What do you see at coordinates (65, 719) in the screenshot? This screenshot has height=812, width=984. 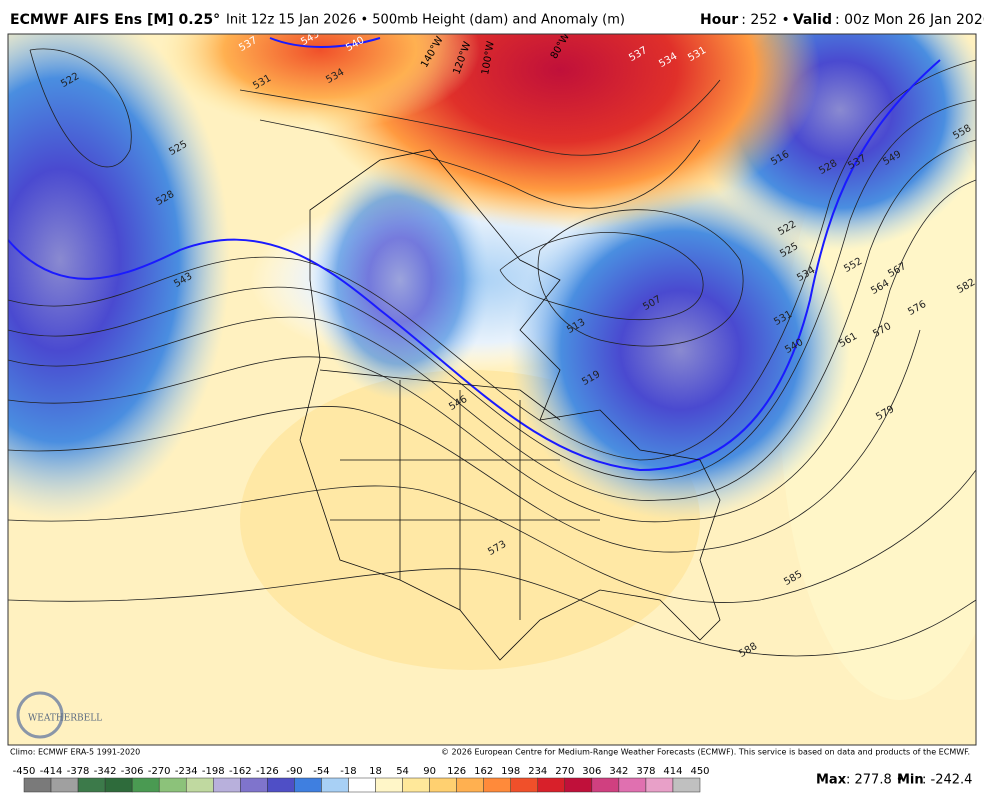 I see `logo-text: WEATHERBELL` at bounding box center [65, 719].